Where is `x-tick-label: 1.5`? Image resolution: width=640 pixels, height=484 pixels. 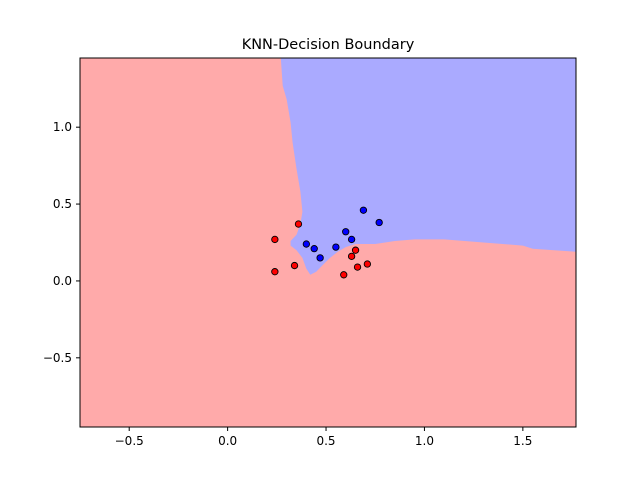
x-tick-label: 1.5 is located at coordinates (522, 441).